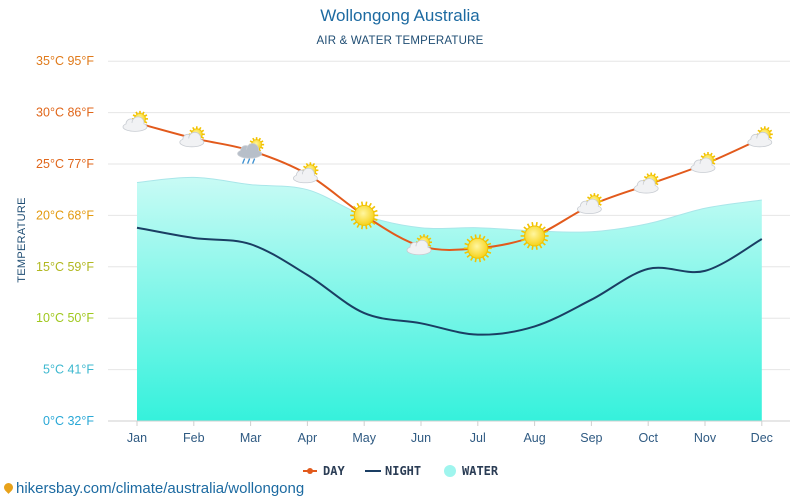  What do you see at coordinates (705, 438) in the screenshot?
I see `x-tick-label-Nov: Nov` at bounding box center [705, 438].